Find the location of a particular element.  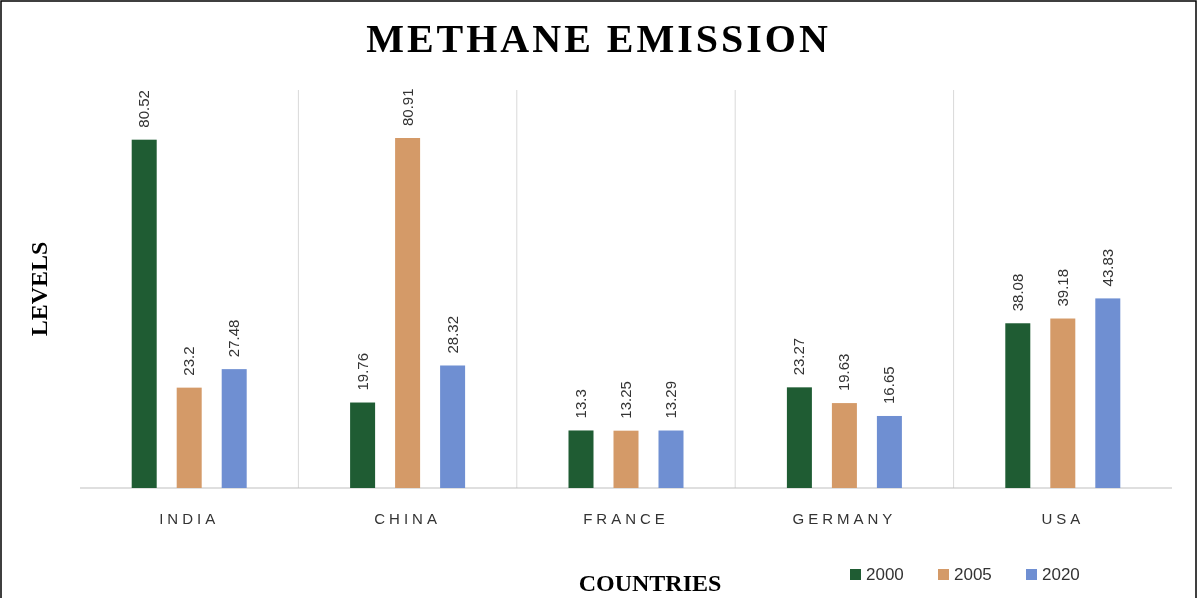

chart-title: METHANE EMISSION is located at coordinates (598, 38).